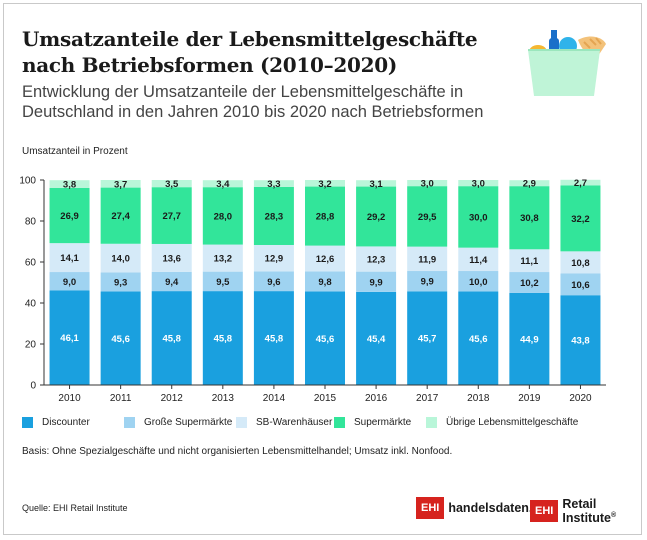 The width and height of the screenshot is (647, 540). What do you see at coordinates (544, 511) in the screenshot?
I see `logo-retail-box: EHI` at bounding box center [544, 511].